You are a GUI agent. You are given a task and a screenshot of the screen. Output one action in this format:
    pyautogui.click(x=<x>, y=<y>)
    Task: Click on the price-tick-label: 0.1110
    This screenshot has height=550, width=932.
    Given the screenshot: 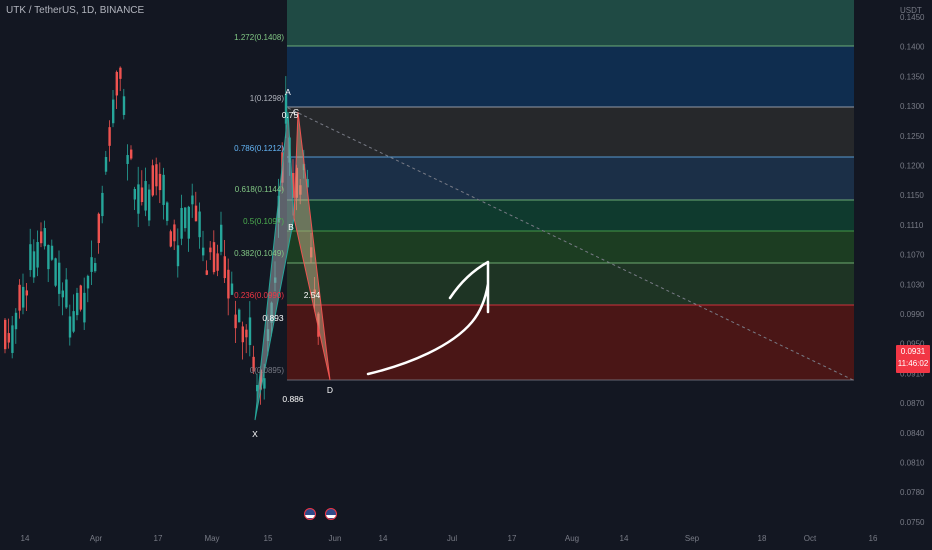 What is the action you would take?
    pyautogui.click(x=912, y=225)
    